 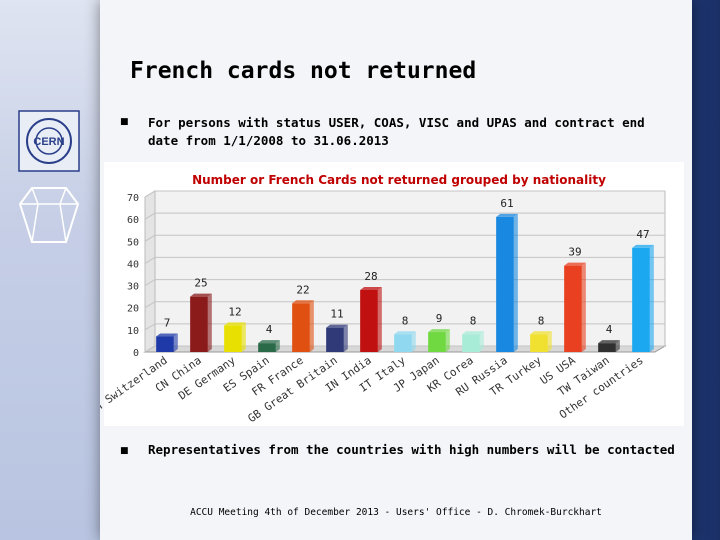 I want to click on data-label: 9, so click(x=439, y=318).